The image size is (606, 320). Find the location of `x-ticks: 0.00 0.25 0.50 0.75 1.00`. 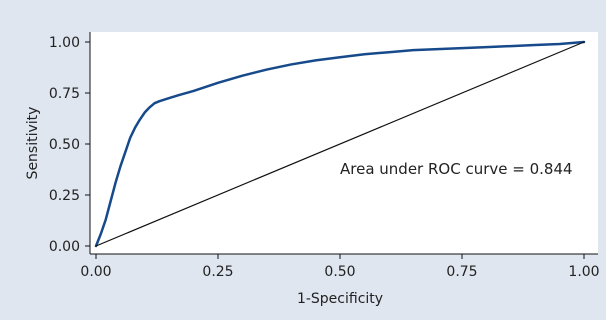

x-ticks: 0.00 0.25 0.50 0.75 1.00 is located at coordinates (340, 267).